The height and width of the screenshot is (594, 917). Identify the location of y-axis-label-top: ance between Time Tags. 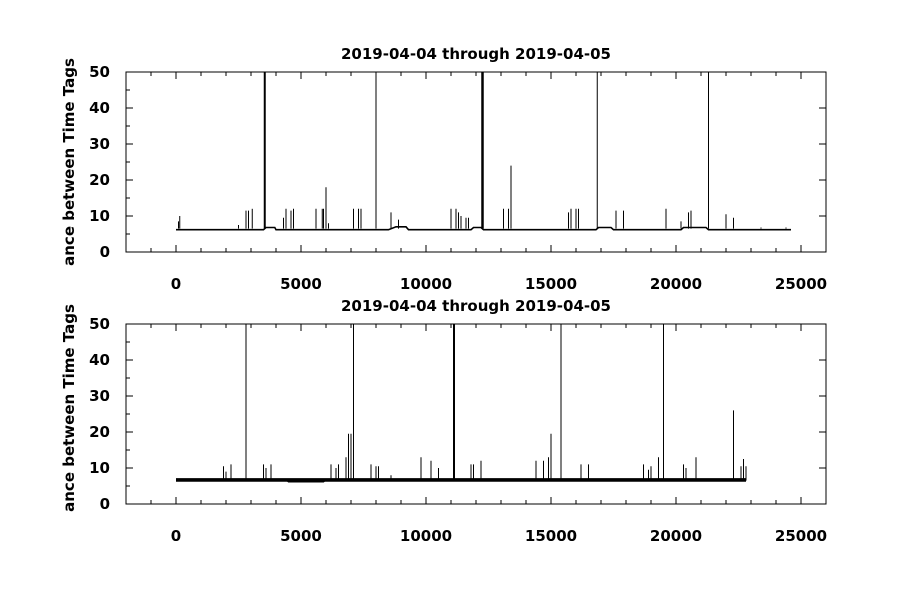
(69, 162).